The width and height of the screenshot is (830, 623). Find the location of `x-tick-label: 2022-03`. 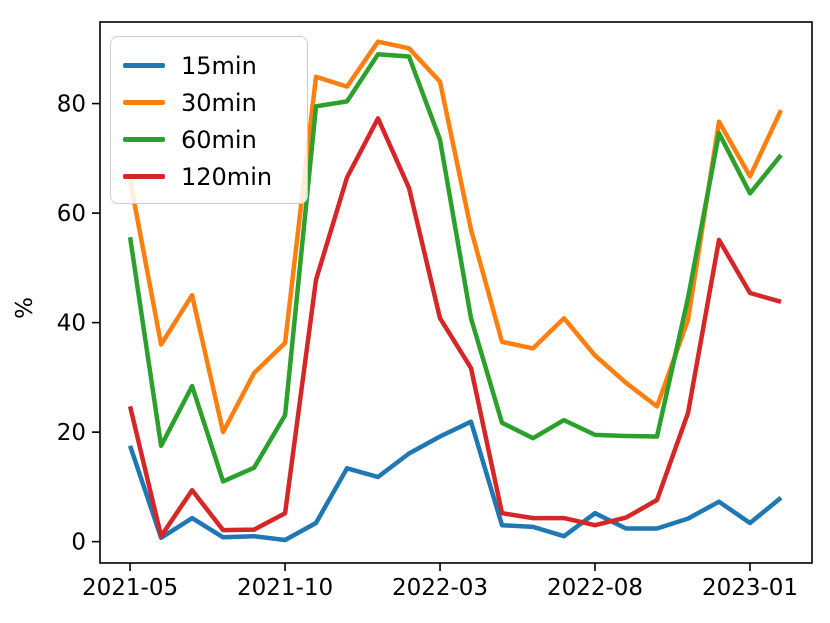

x-tick-label: 2022-03 is located at coordinates (440, 588).